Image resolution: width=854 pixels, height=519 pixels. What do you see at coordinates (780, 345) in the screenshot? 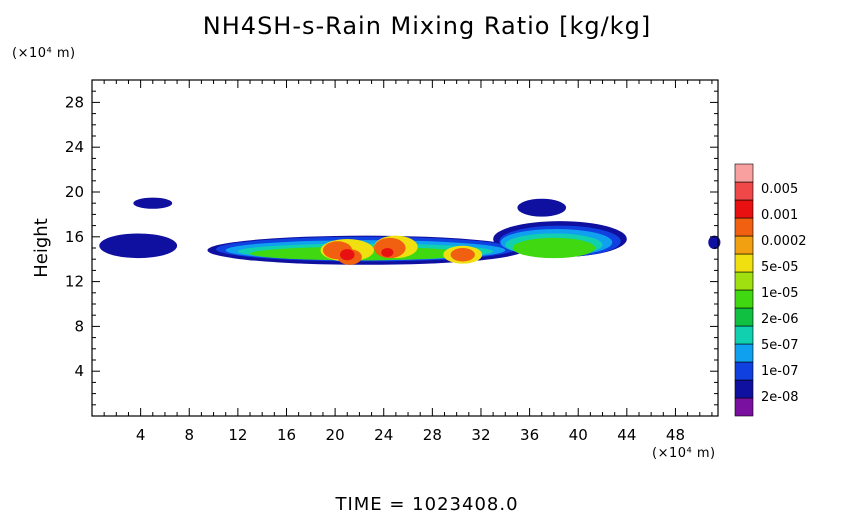
I see `colorbar-label: 5e-07` at bounding box center [780, 345].